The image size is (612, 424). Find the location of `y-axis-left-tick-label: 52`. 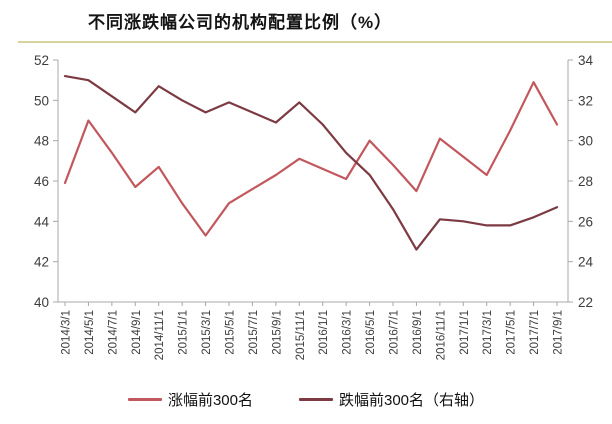

y-axis-left-tick-label: 52 is located at coordinates (41, 60).